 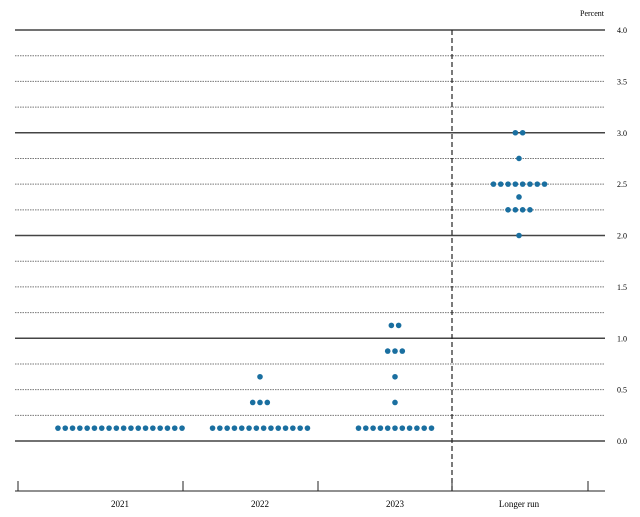 I want to click on x-tick-label: 2023, so click(x=395, y=504).